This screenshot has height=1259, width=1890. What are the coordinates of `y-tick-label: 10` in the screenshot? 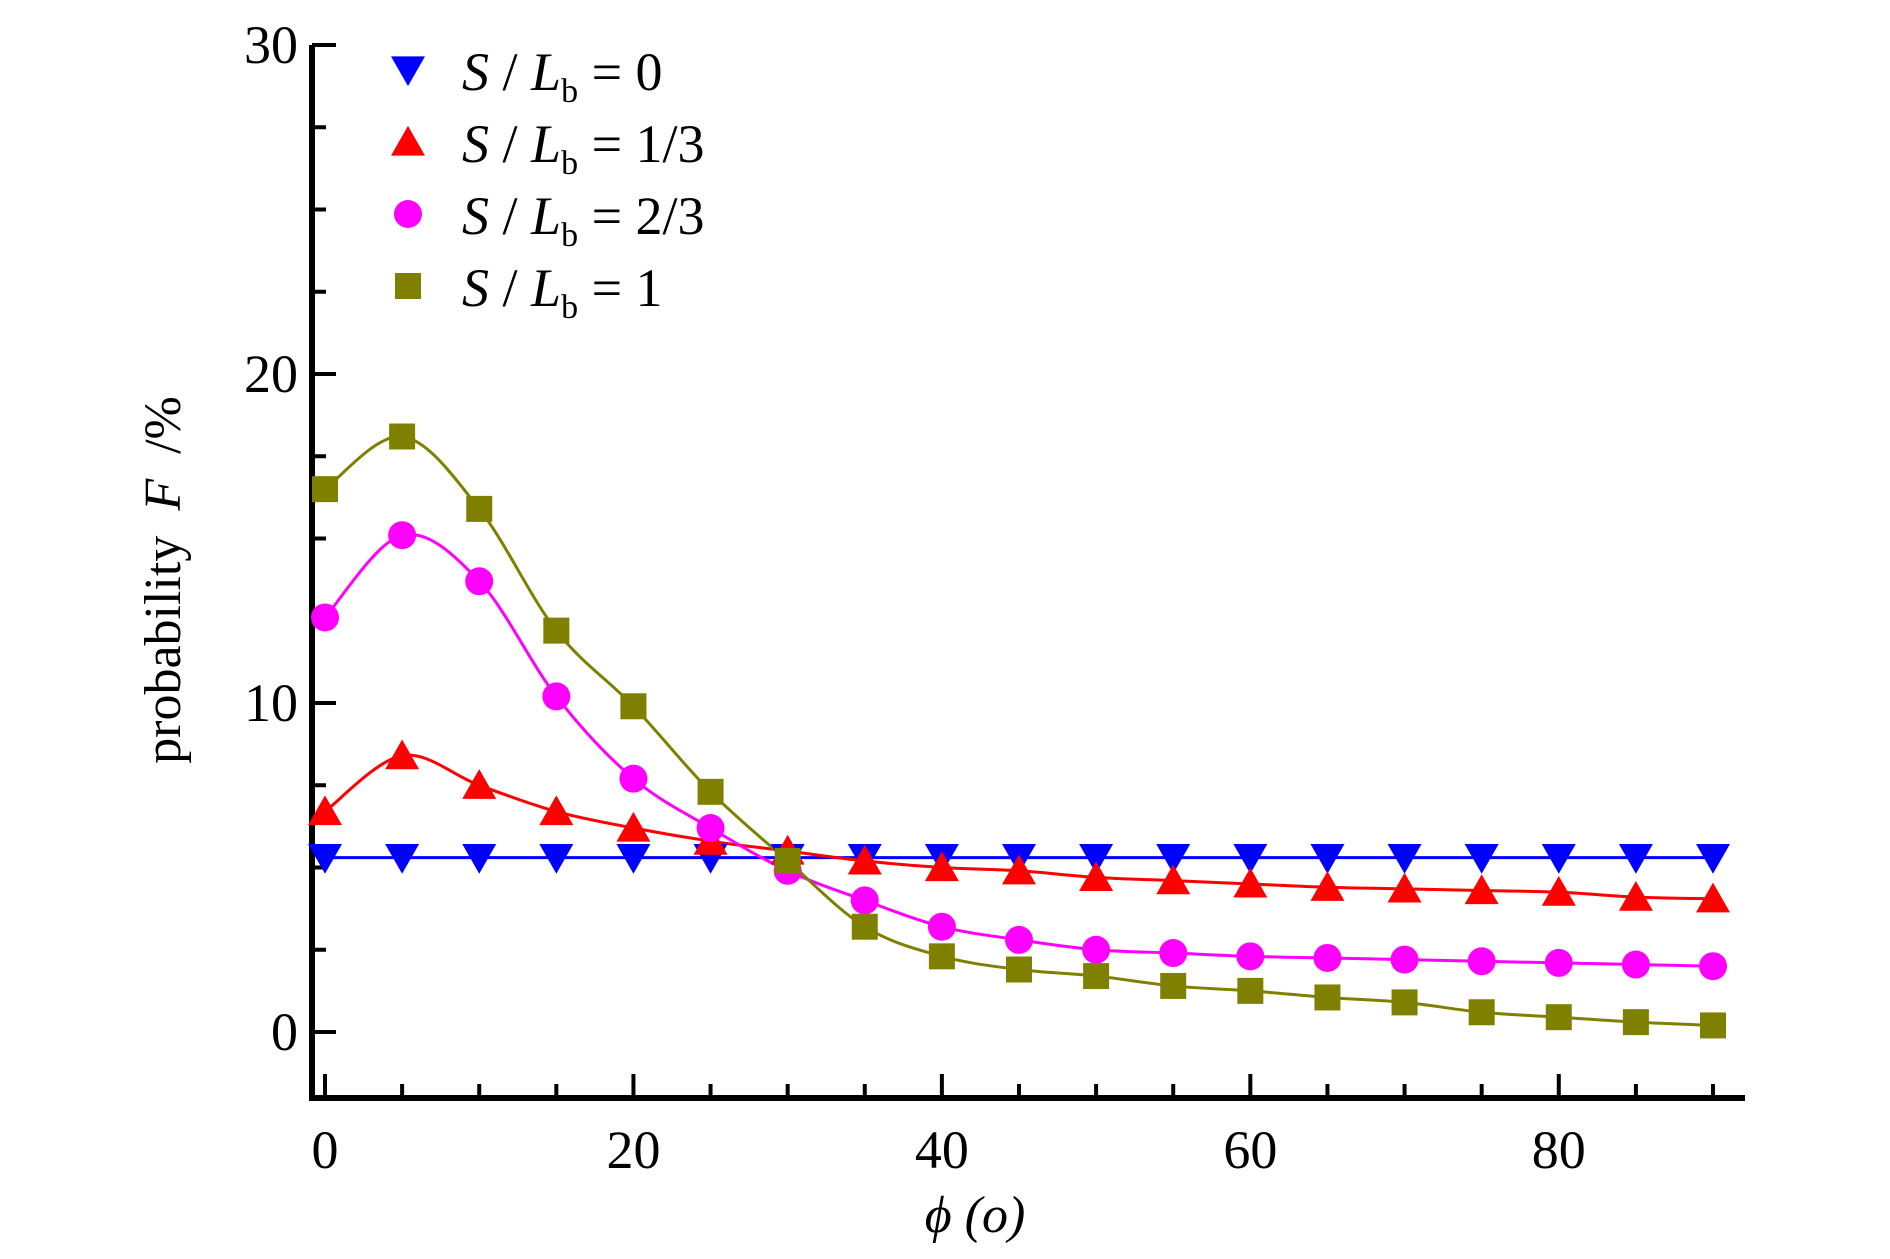 It's located at (271, 703).